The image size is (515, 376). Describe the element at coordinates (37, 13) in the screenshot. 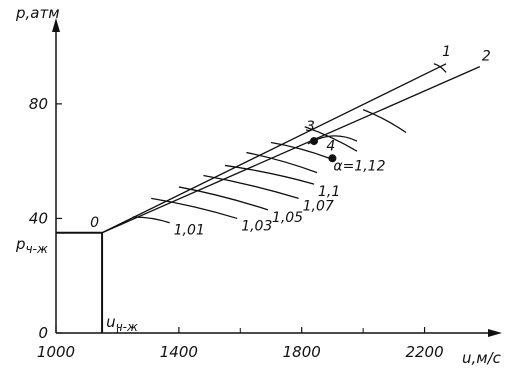

I see `y-axis-title: p,атм` at that location.